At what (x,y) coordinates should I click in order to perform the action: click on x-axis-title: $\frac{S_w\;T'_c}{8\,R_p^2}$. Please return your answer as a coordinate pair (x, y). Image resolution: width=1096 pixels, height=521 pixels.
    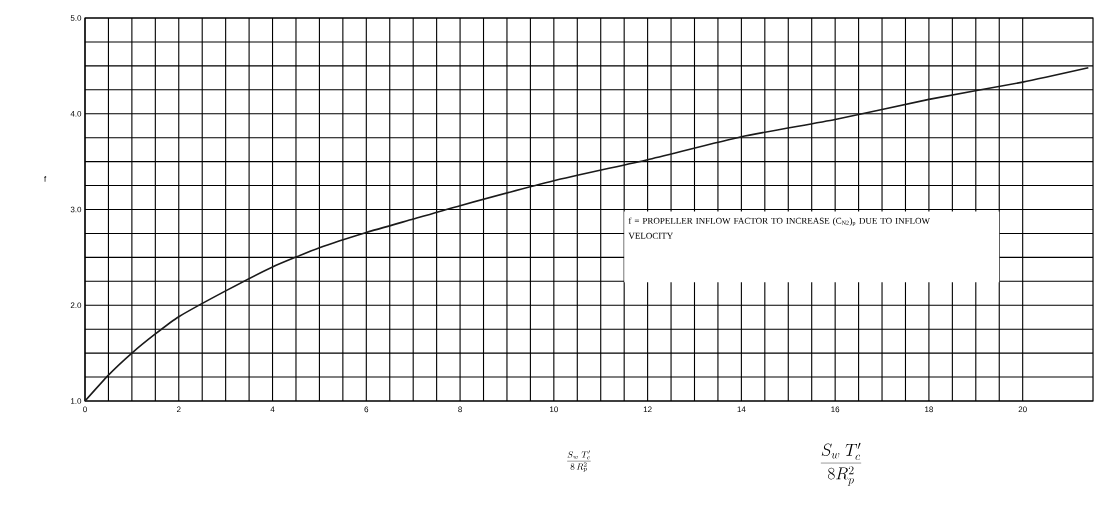
    Looking at the image, I should click on (579, 461).